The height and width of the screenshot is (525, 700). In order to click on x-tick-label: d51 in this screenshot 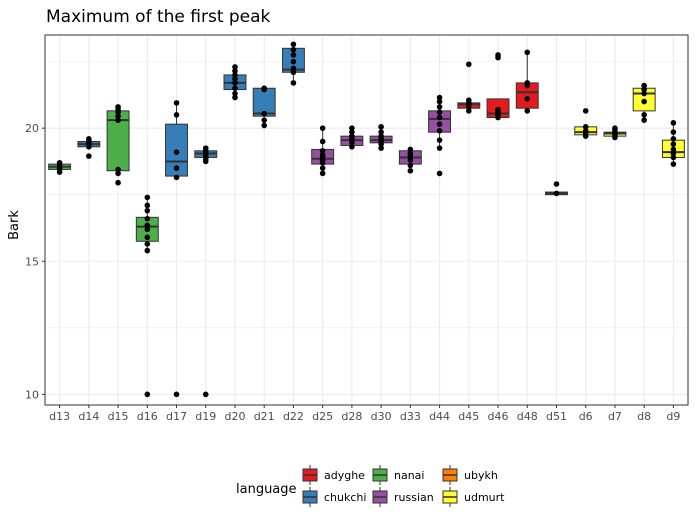, I will do `click(556, 416)`.